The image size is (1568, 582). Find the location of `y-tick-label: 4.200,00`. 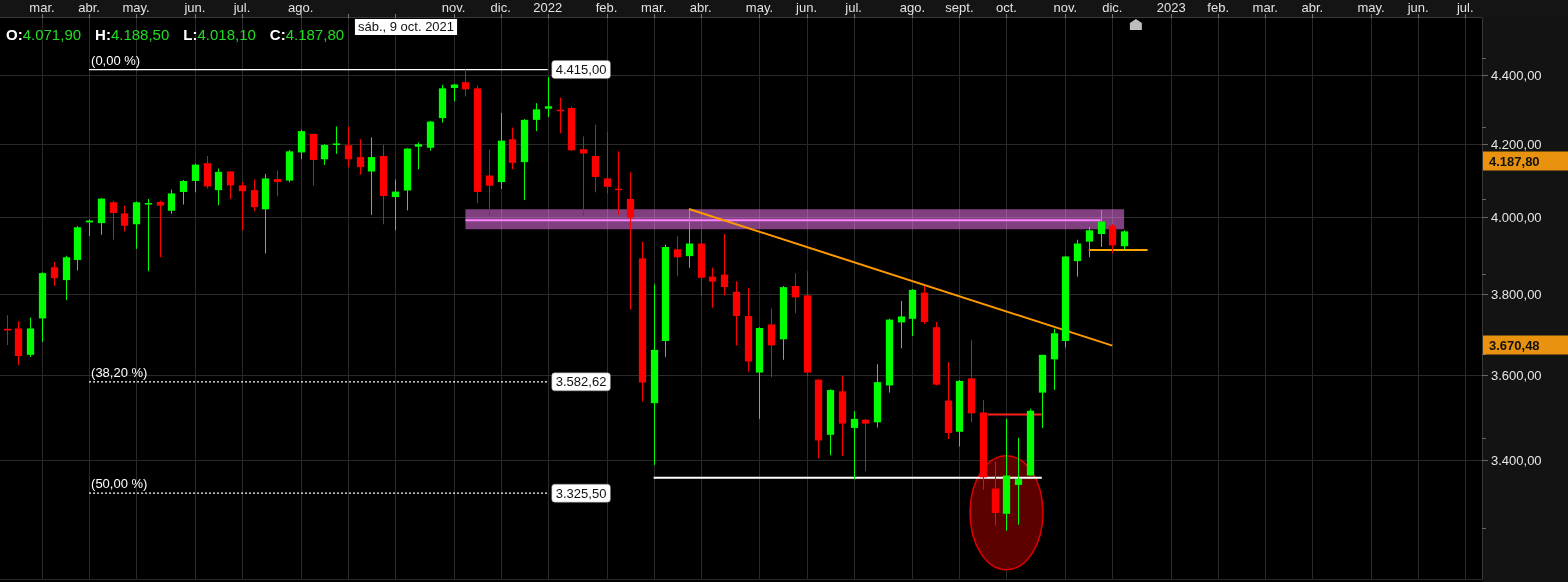

y-tick-label: 4.200,00 is located at coordinates (1516, 145).